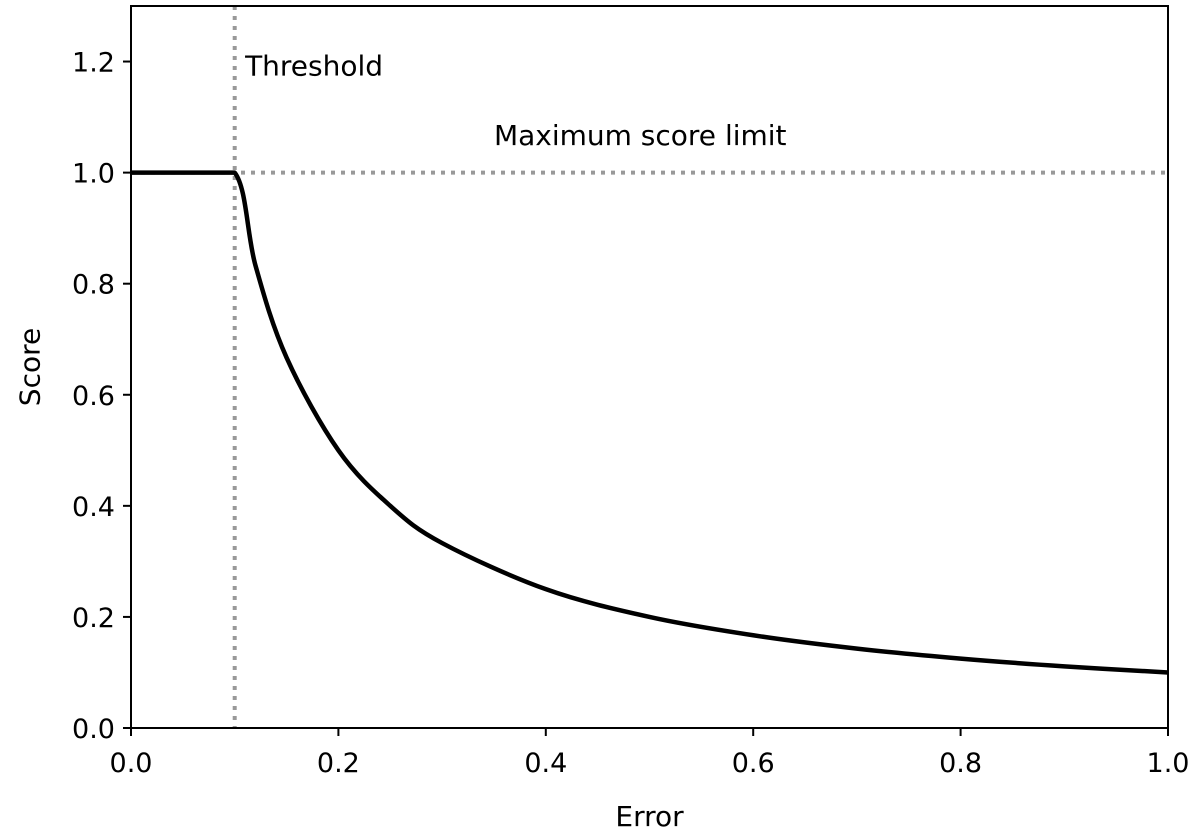 The width and height of the screenshot is (1200, 833). I want to click on y-tick-label: 0.6, so click(93, 396).